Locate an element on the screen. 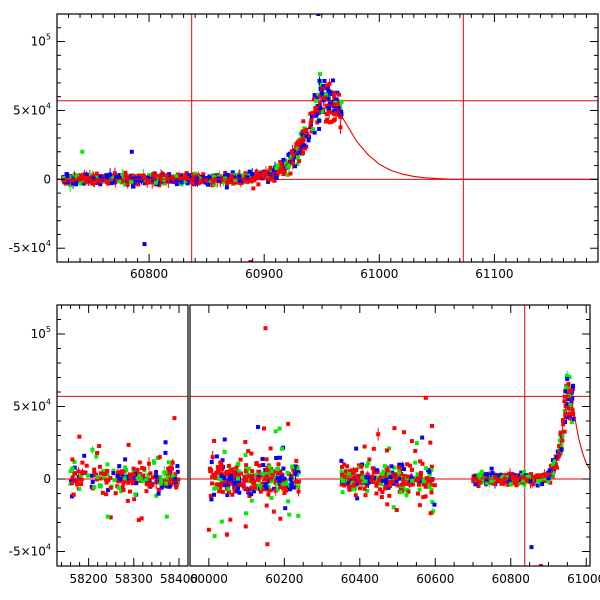 The height and width of the screenshot is (600, 600). x-tick-label: 61100 is located at coordinates (494, 274).